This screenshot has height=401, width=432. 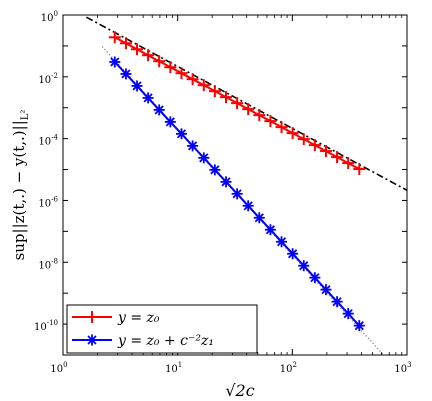 I want to click on x-tick-exponent: 3, so click(x=409, y=365).